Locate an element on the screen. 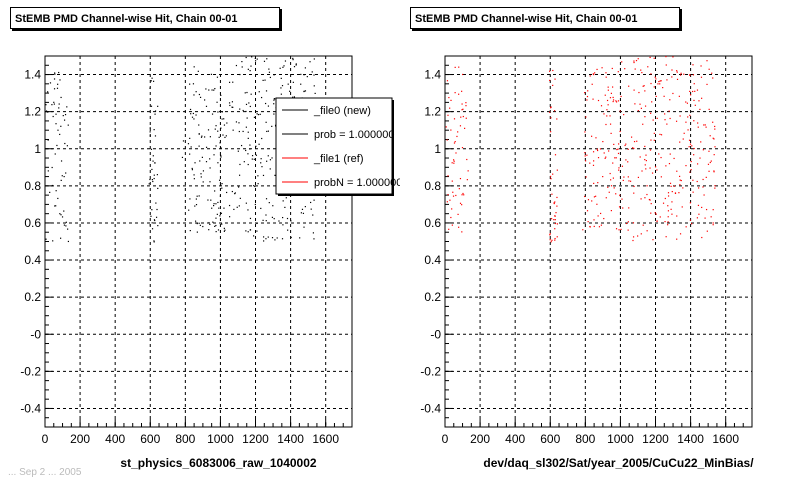 The image size is (800, 480). y-tick-label: -0.4 is located at coordinates (430, 408).